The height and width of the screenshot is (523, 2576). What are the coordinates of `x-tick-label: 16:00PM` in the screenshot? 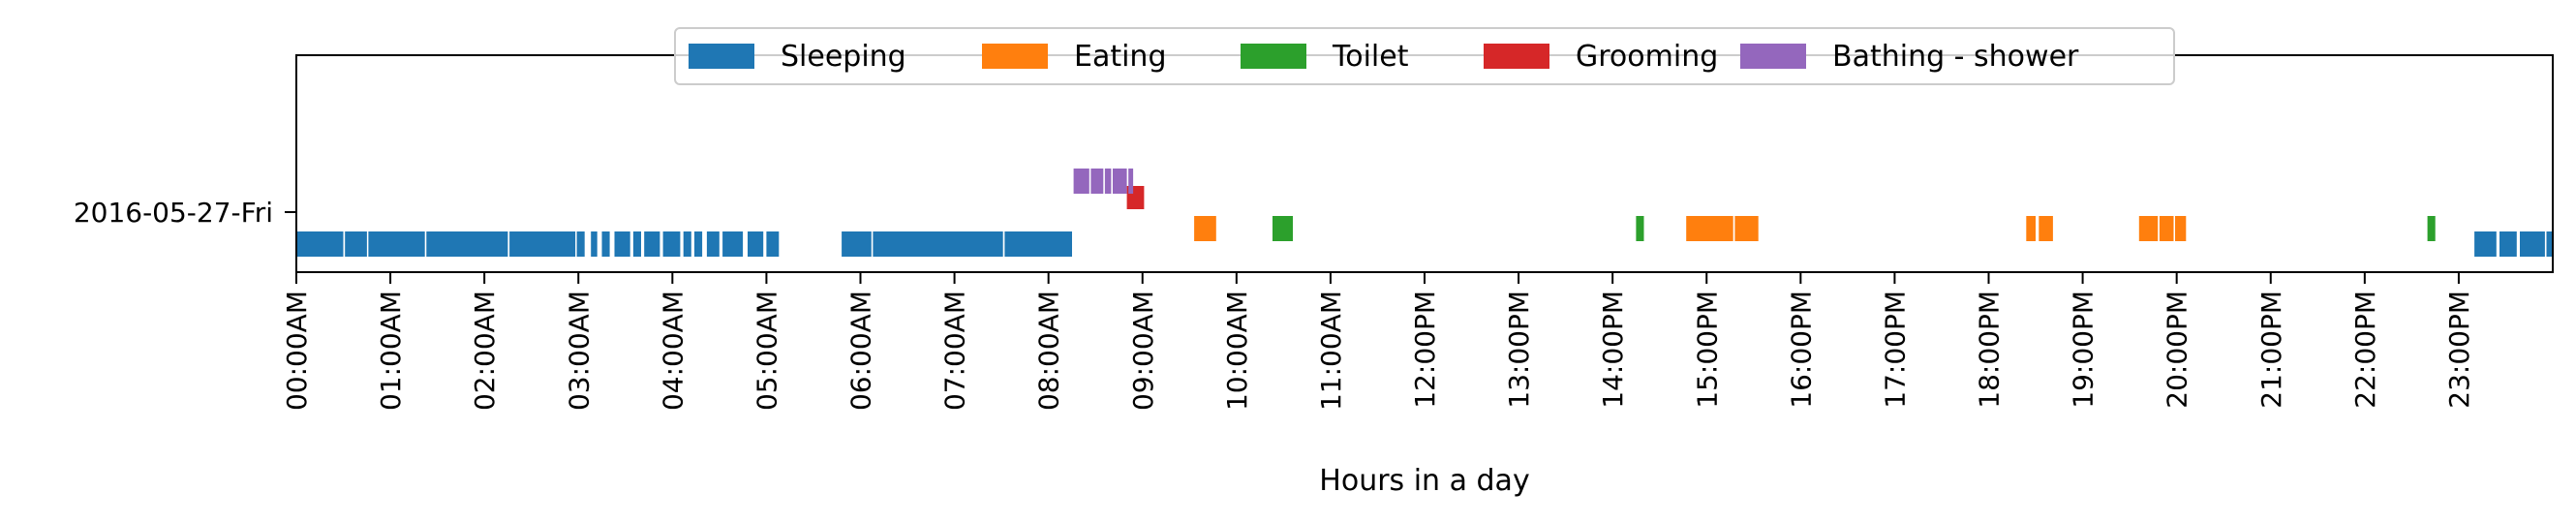 It's located at (1801, 350).